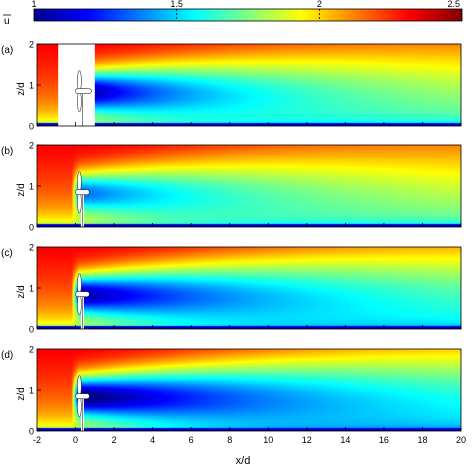 This screenshot has width=474, height=467. I want to click on colorbar-tick-label: 2, so click(319, 4).